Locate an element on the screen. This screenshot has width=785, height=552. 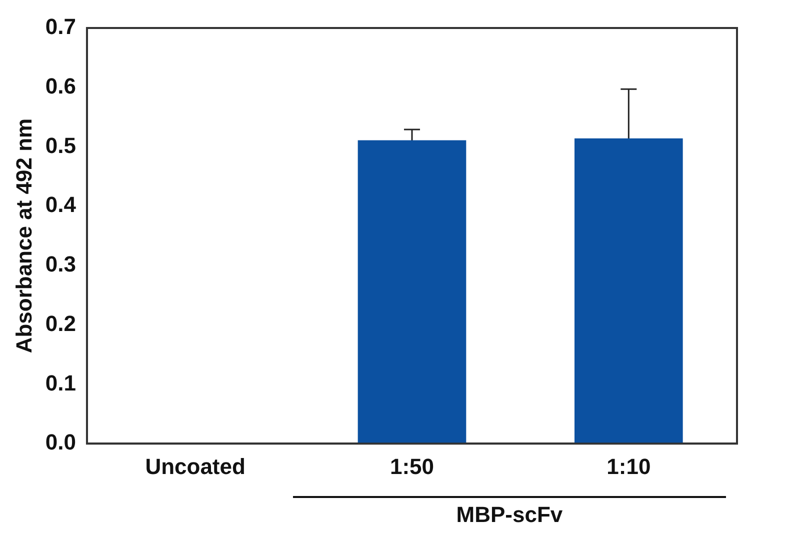
y-tick-label: 0.6 is located at coordinates (60, 85).